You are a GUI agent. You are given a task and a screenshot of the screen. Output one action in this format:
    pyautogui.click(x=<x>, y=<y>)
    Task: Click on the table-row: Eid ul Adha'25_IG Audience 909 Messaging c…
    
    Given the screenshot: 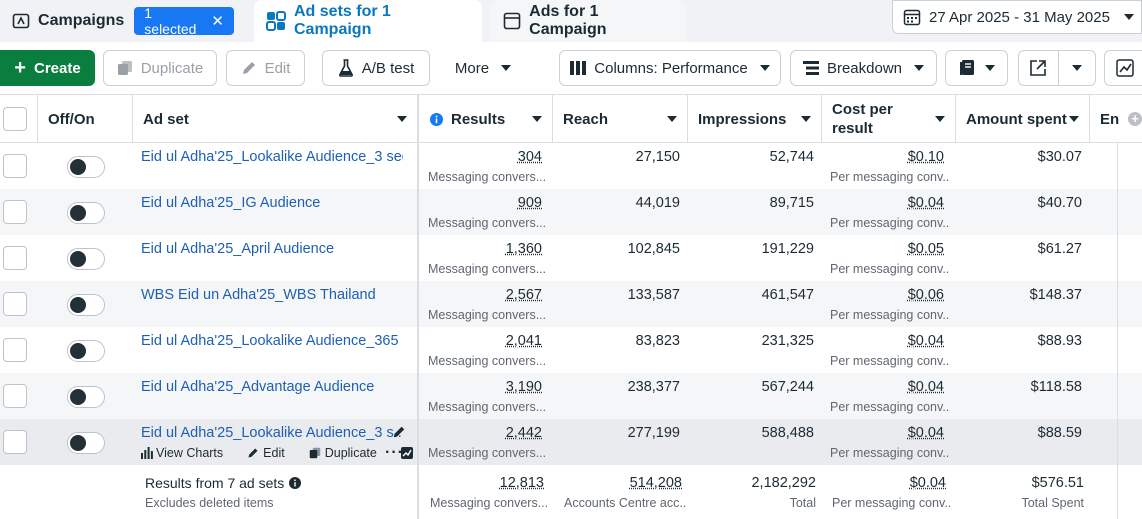 What is the action you would take?
    pyautogui.click(x=571, y=212)
    